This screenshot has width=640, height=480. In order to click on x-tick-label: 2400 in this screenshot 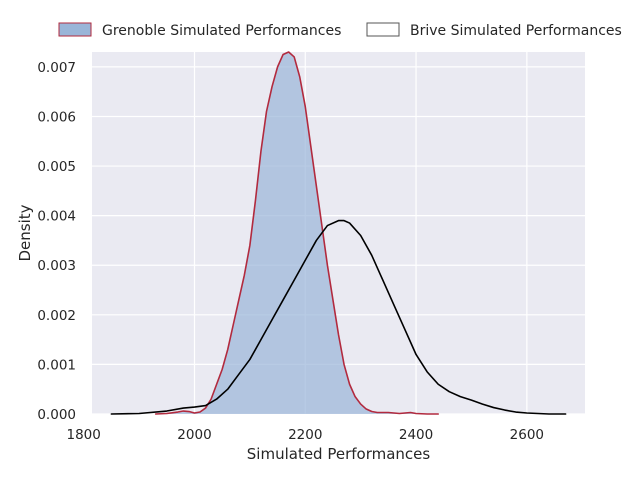, I will do `click(416, 435)`.